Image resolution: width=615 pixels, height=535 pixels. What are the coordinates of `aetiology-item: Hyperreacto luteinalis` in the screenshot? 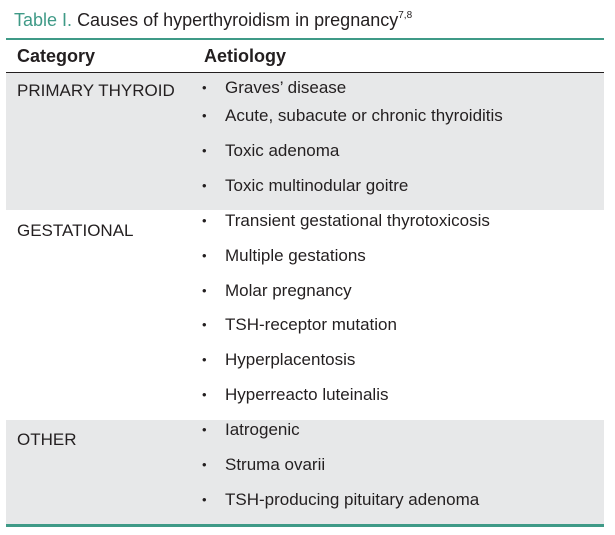 It's located at (307, 394).